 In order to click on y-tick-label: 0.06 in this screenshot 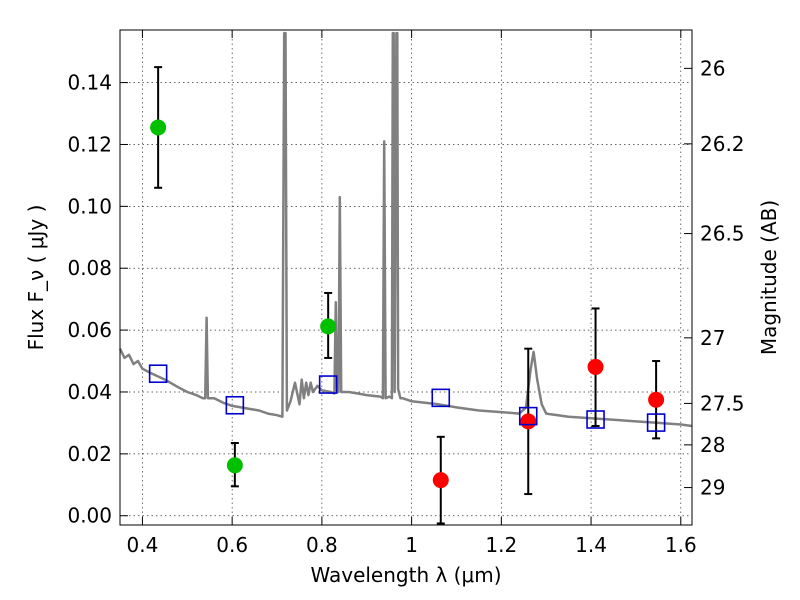, I will do `click(89, 330)`.